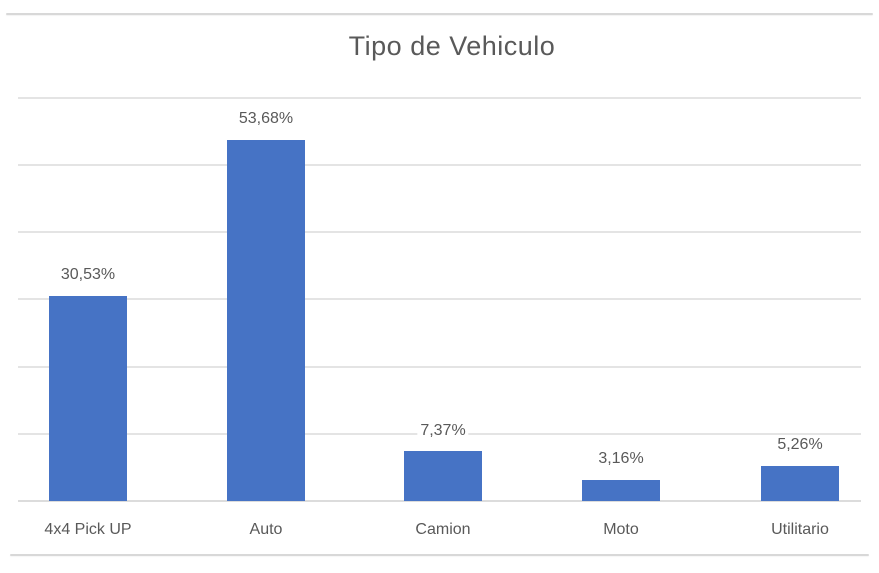 The image size is (879, 573). Describe the element at coordinates (800, 444) in the screenshot. I see `data-label-utilitario: 5,26%` at that location.